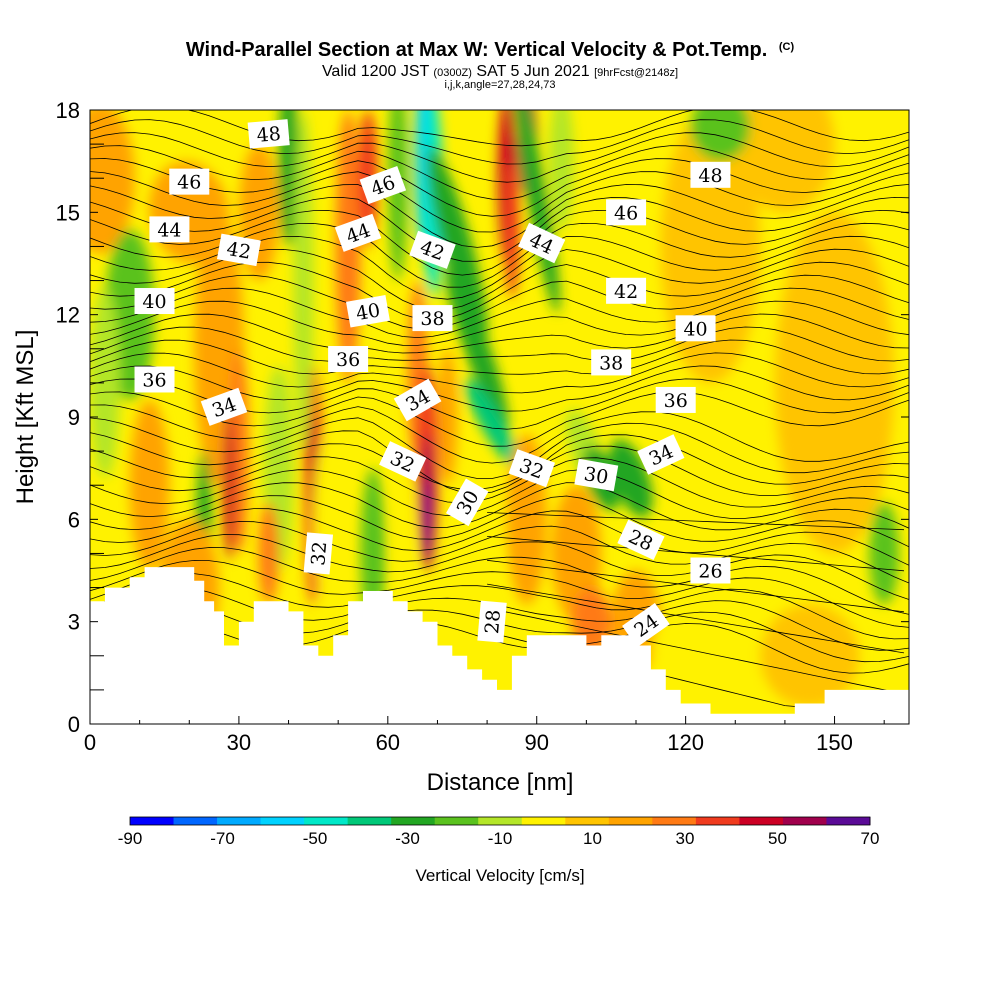 The width and height of the screenshot is (1000, 1000). I want to click on contour-label: 40, so click(368, 312).